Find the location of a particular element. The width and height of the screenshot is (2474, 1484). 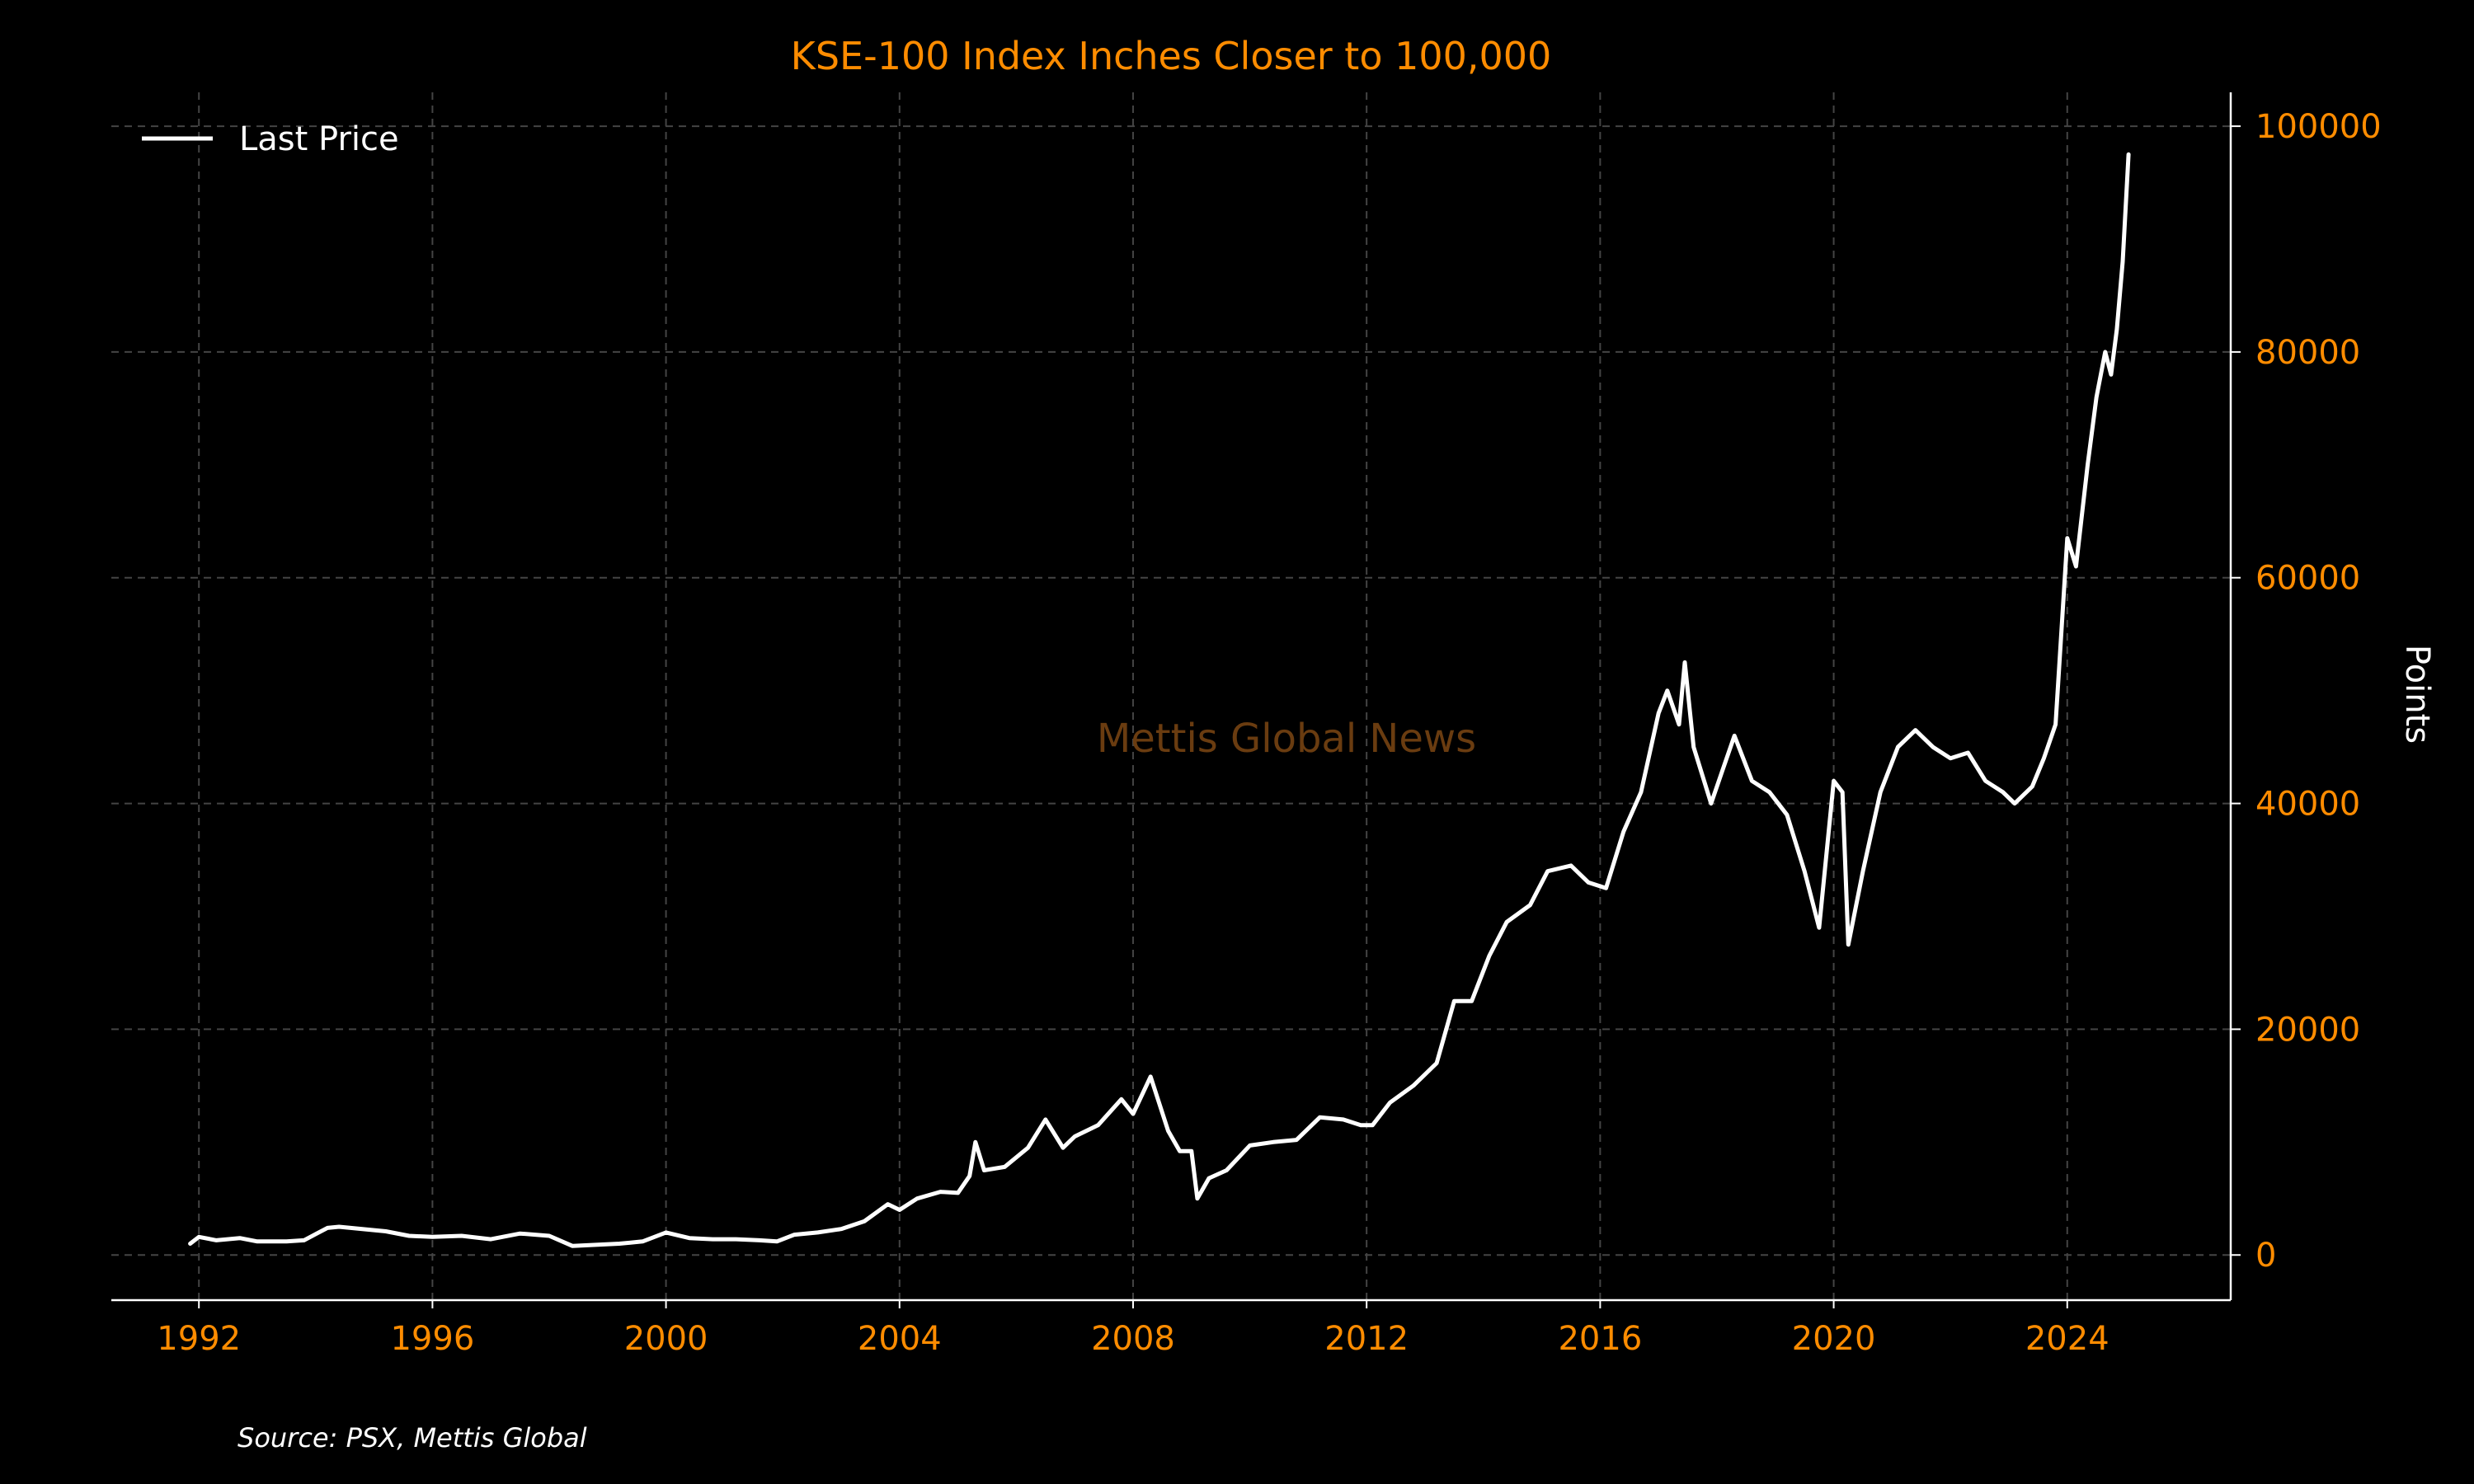

legend: Last Price is located at coordinates (270, 139).